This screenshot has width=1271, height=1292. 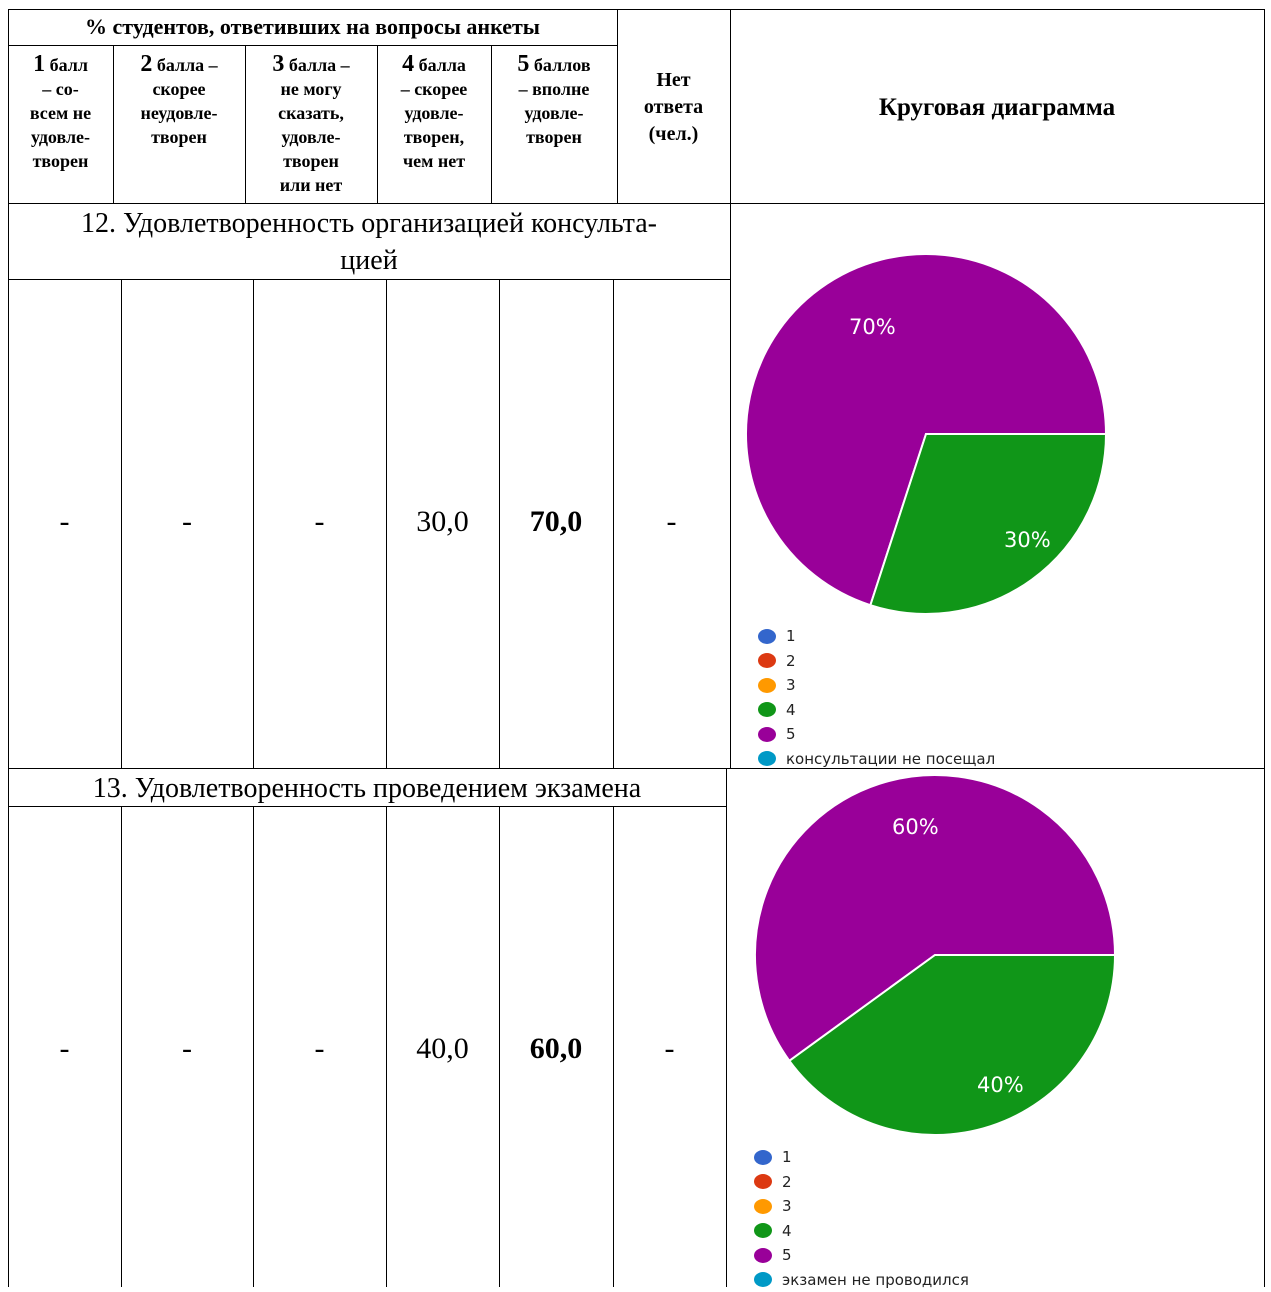 I want to click on value-cell: 40,0, so click(x=442, y=1049).